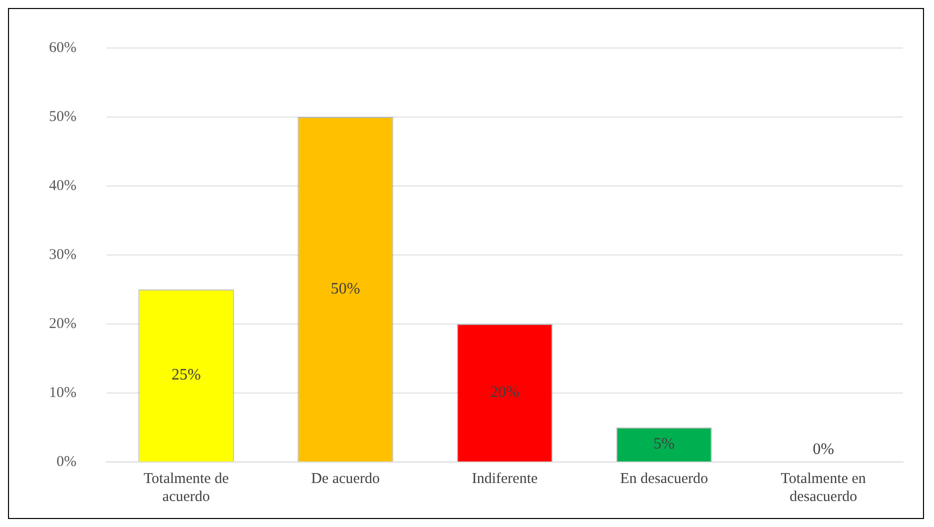 The image size is (934, 527). I want to click on y-tick-label: 40%, so click(62, 186).